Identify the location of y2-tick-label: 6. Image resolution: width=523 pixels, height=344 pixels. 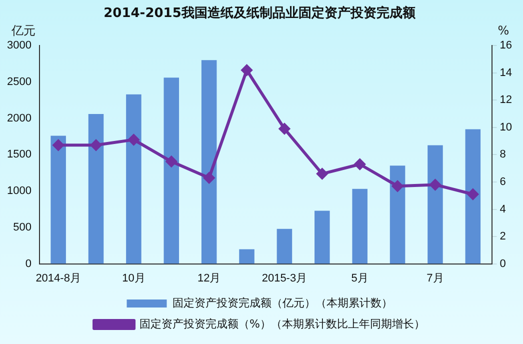
(503, 182).